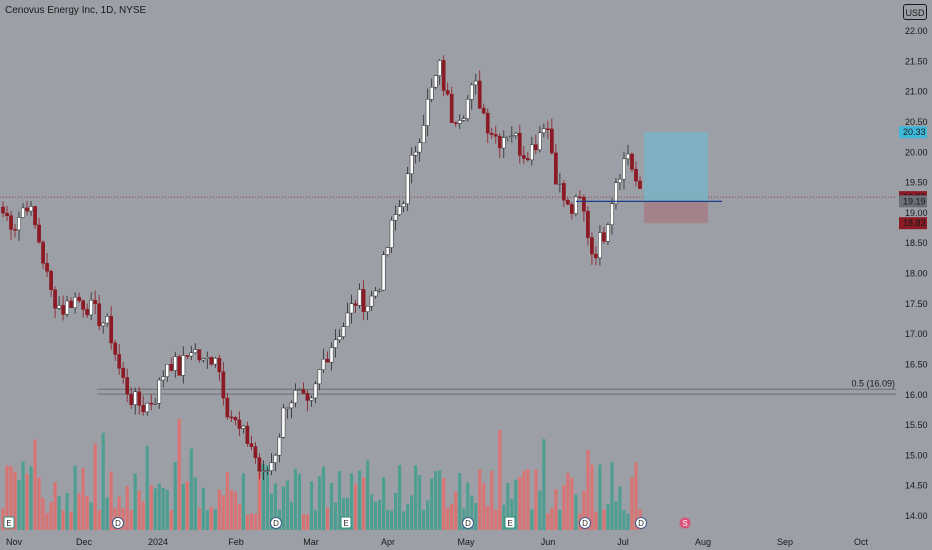  Describe the element at coordinates (676, 167) in the screenshot. I see `target-zone` at that location.